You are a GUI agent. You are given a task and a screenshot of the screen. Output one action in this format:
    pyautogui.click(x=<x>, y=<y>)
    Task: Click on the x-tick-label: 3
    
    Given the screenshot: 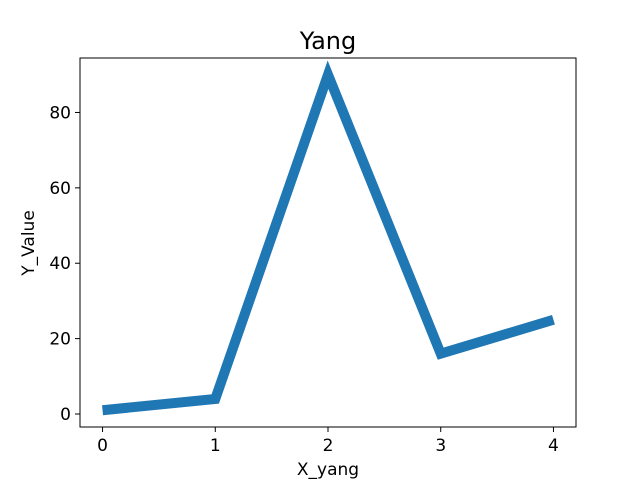 What is the action you would take?
    pyautogui.click(x=440, y=446)
    